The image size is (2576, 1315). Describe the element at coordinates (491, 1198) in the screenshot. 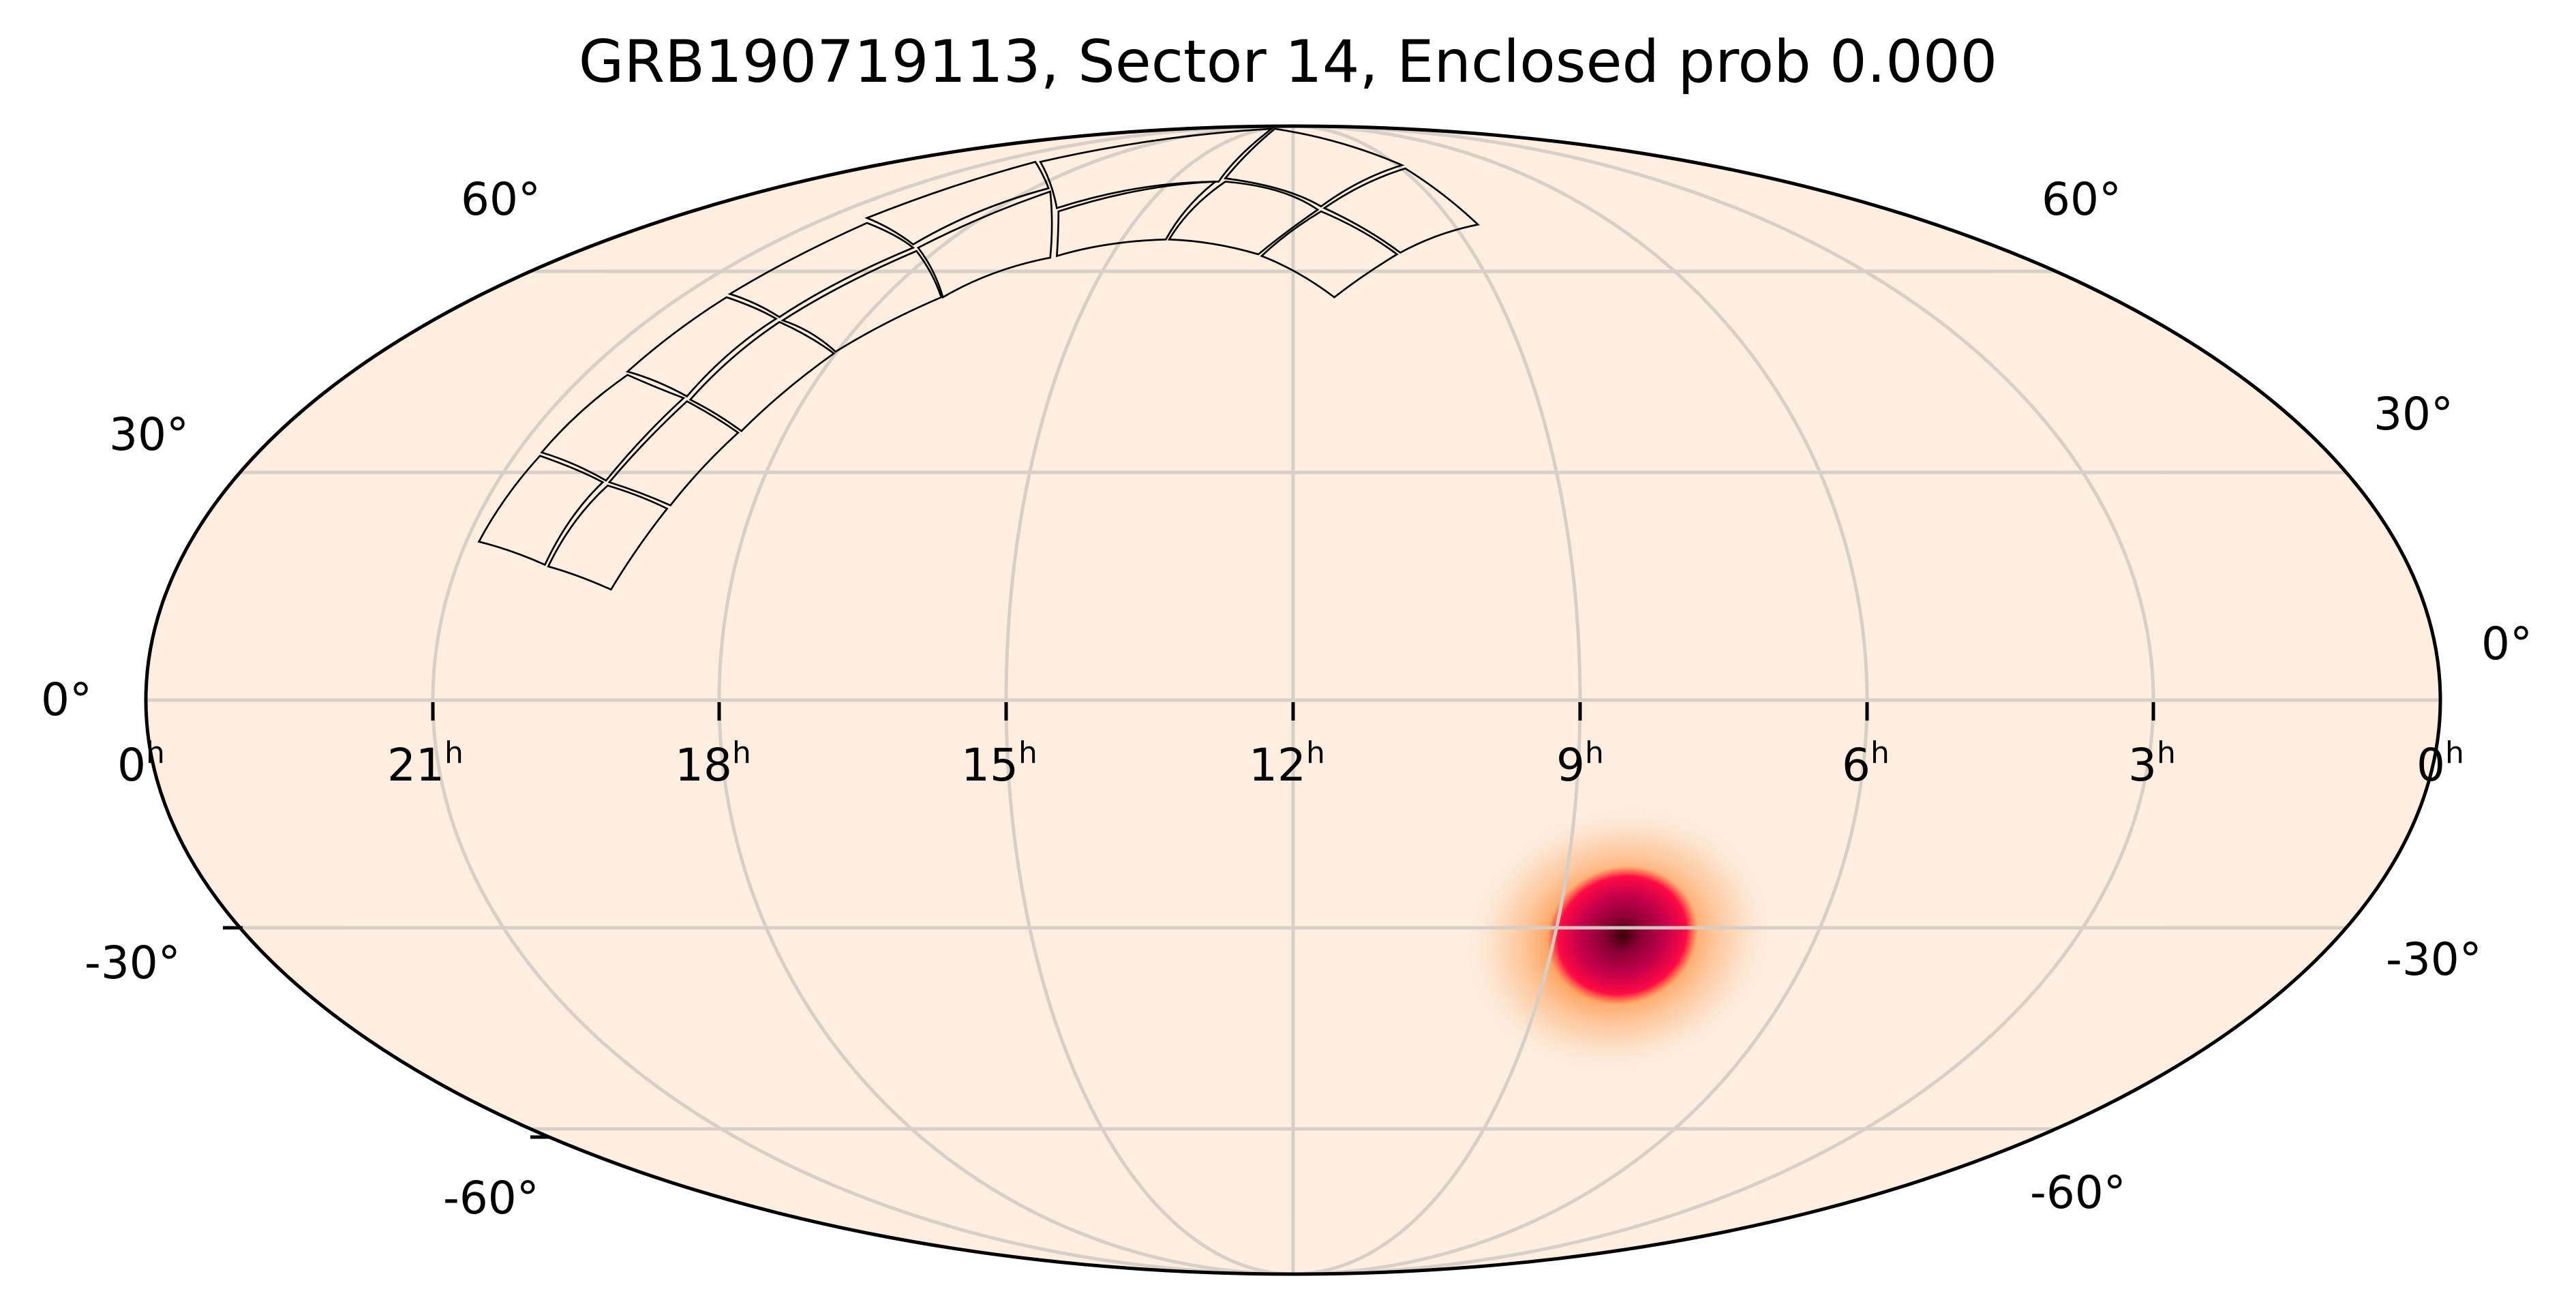

I see `dec-label-left-neg60: -60°` at that location.